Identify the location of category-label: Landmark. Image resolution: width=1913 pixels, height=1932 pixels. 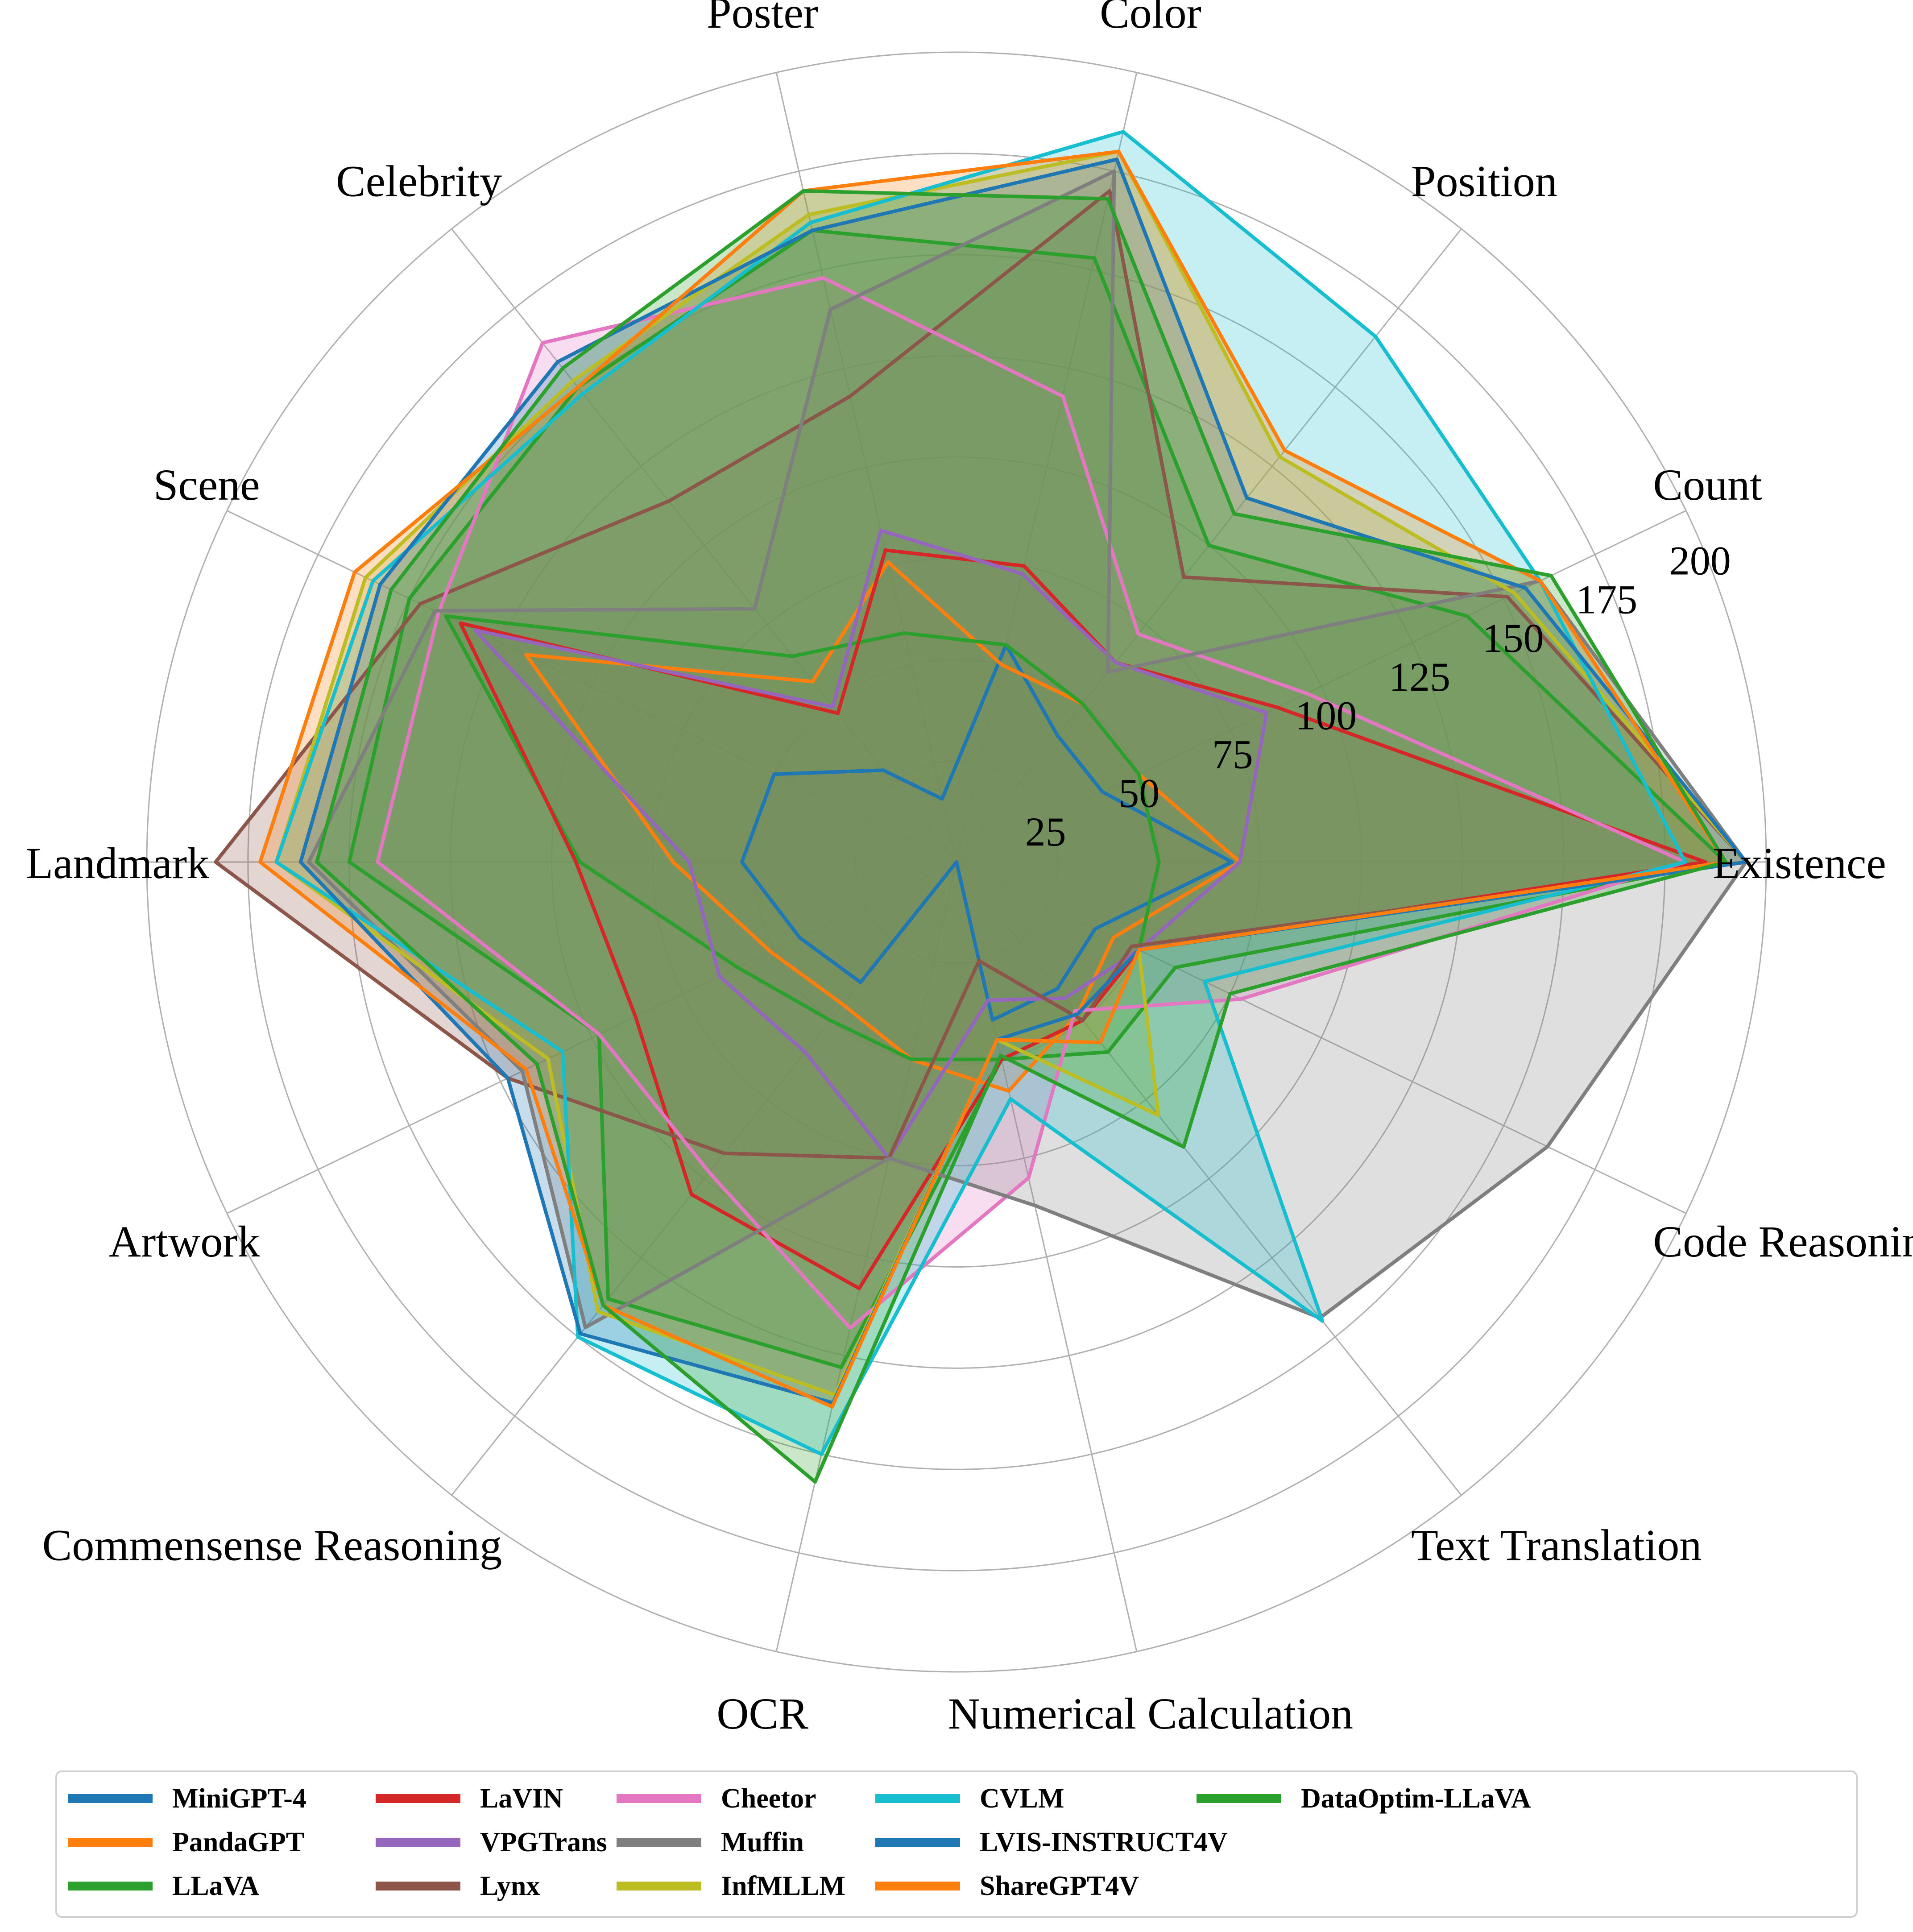
(117, 863).